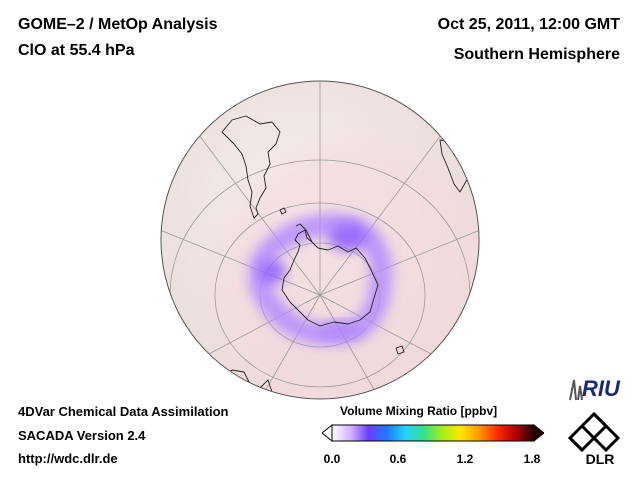  Describe the element at coordinates (123, 411) in the screenshot. I see `assimilation-label: 4DVar Chemical Data Assimilation` at that location.